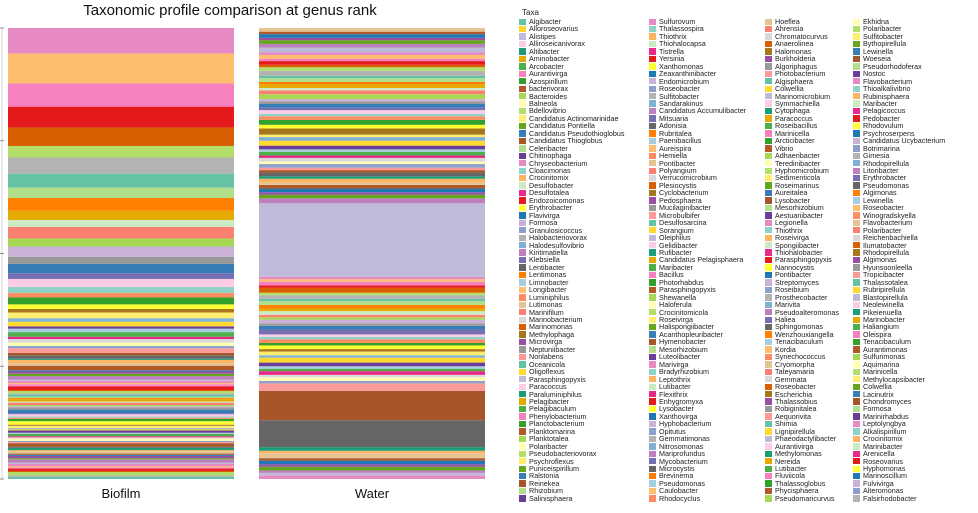 The image size is (978, 513). I want to click on legend-item: Pseudomaricurvus, so click(800, 498).